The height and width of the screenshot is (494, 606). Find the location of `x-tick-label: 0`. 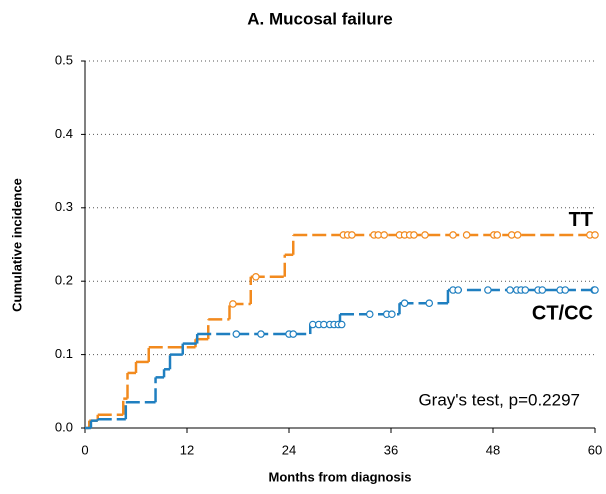

x-tick-label: 0 is located at coordinates (84, 449).